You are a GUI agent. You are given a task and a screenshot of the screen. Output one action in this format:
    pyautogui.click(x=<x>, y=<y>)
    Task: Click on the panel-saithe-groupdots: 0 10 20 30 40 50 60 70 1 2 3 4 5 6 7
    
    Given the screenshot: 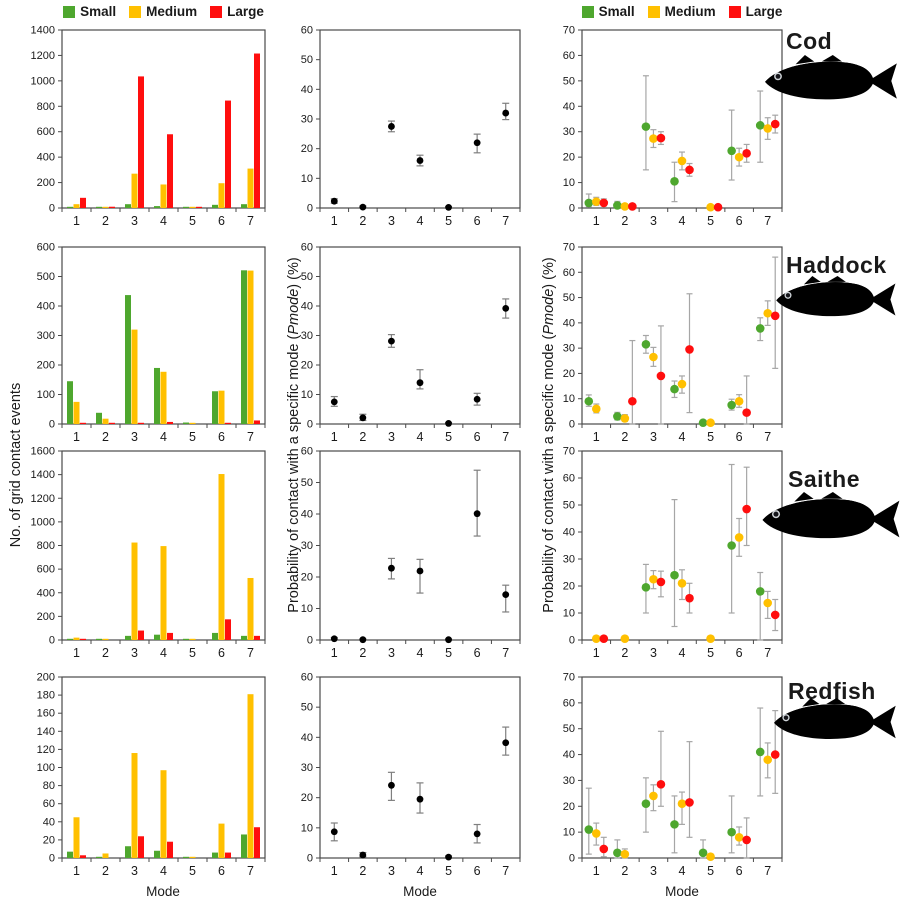 What is the action you would take?
    pyautogui.click(x=673, y=553)
    